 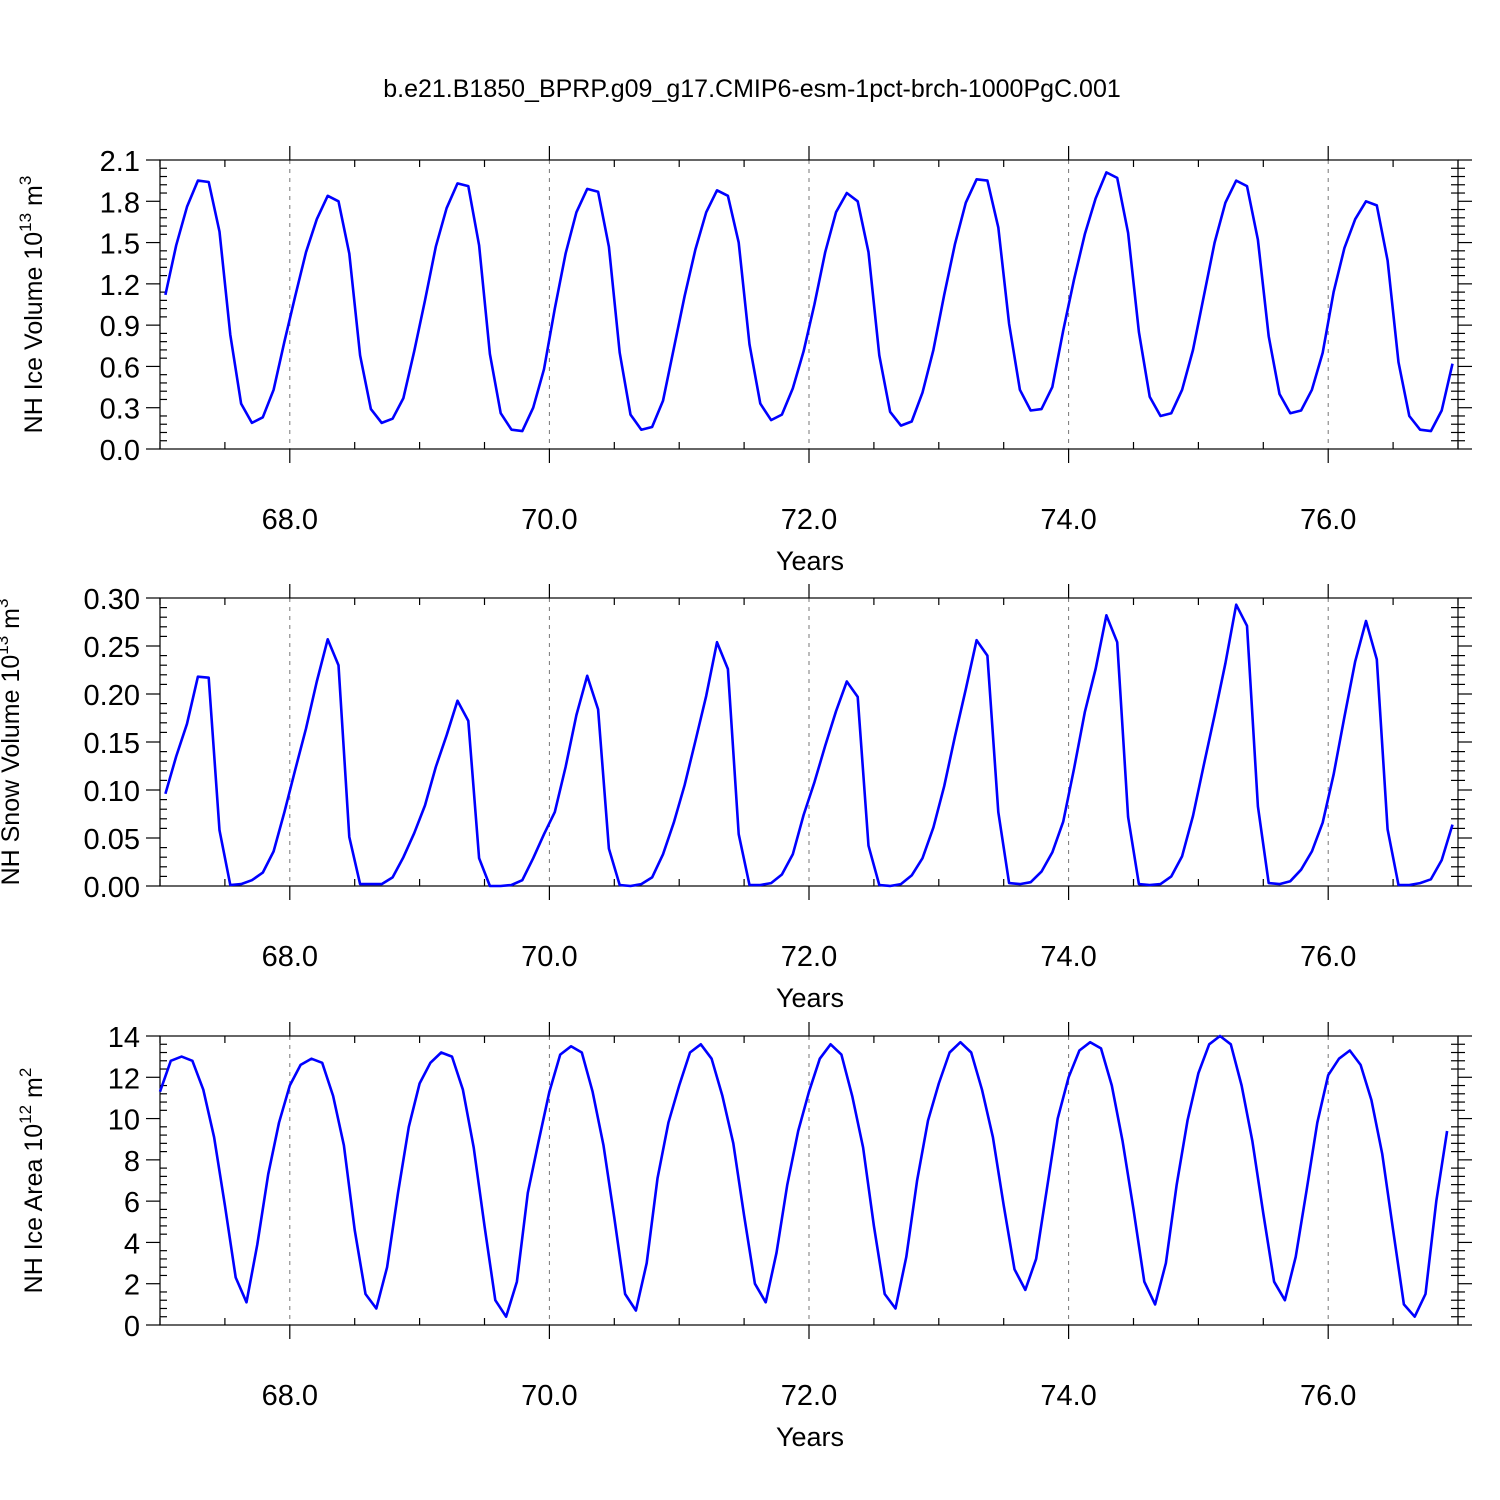 What do you see at coordinates (810, 561) in the screenshot?
I see `ice-volume-x-axis-label: Years` at bounding box center [810, 561].